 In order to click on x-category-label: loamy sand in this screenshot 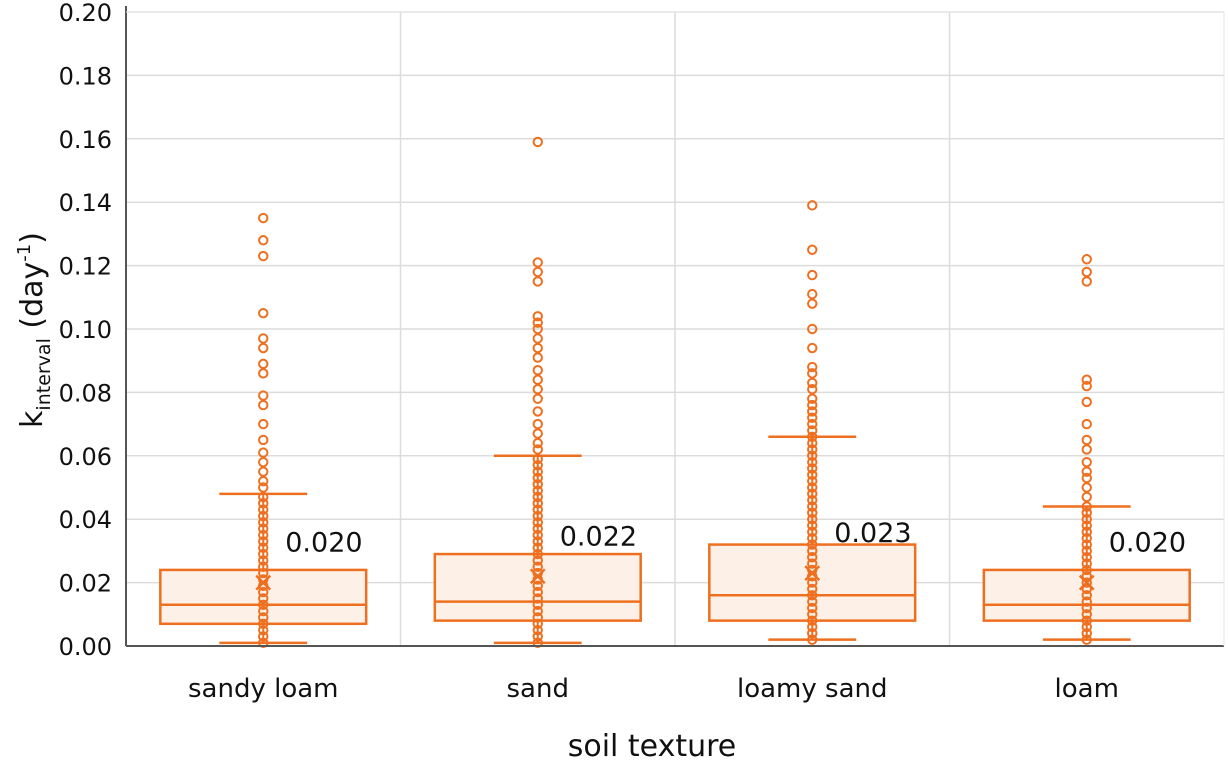, I will do `click(812, 689)`.